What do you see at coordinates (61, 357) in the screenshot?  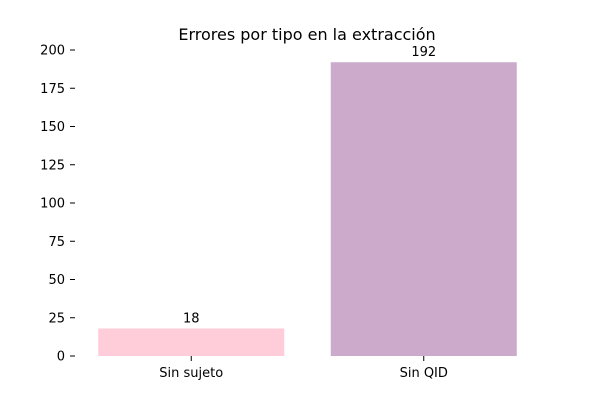 I see `y-tick-label: 0` at bounding box center [61, 357].